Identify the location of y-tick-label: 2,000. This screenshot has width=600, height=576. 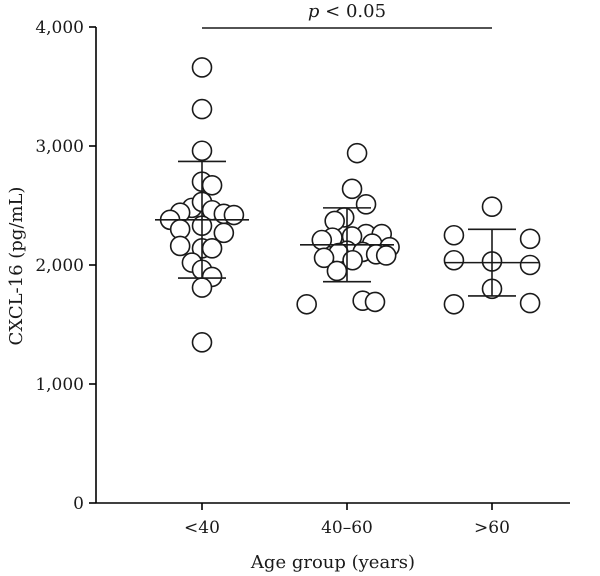
(59, 266).